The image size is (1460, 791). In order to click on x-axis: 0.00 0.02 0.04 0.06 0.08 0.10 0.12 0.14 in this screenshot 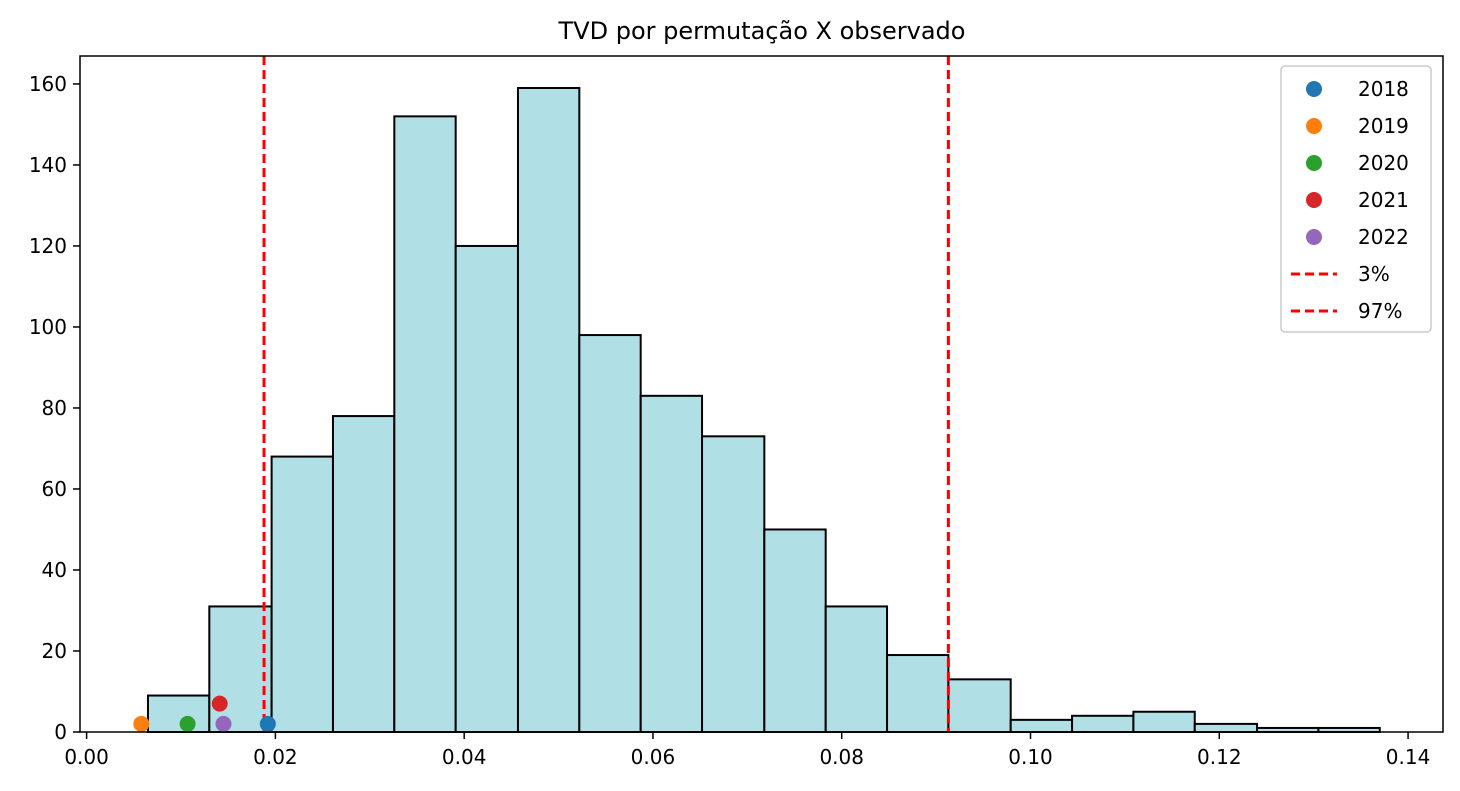, I will do `click(747, 750)`.